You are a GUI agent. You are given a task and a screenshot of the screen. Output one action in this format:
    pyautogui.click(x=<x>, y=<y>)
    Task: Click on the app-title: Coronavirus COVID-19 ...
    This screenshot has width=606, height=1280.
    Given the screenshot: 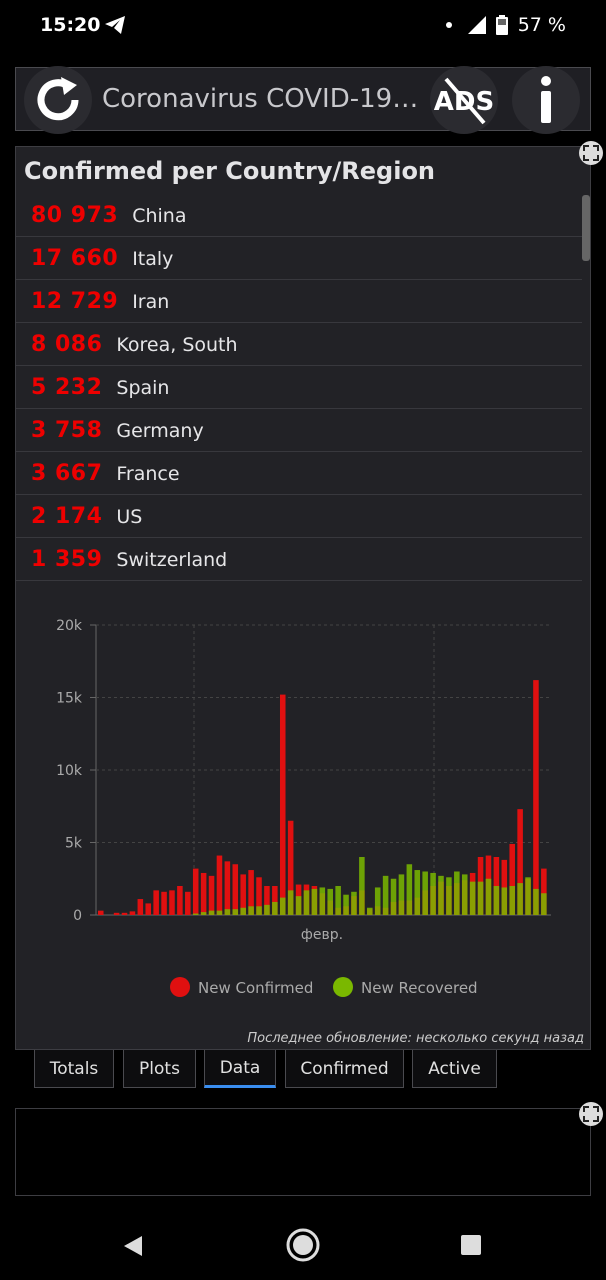 What is the action you would take?
    pyautogui.click(x=262, y=99)
    